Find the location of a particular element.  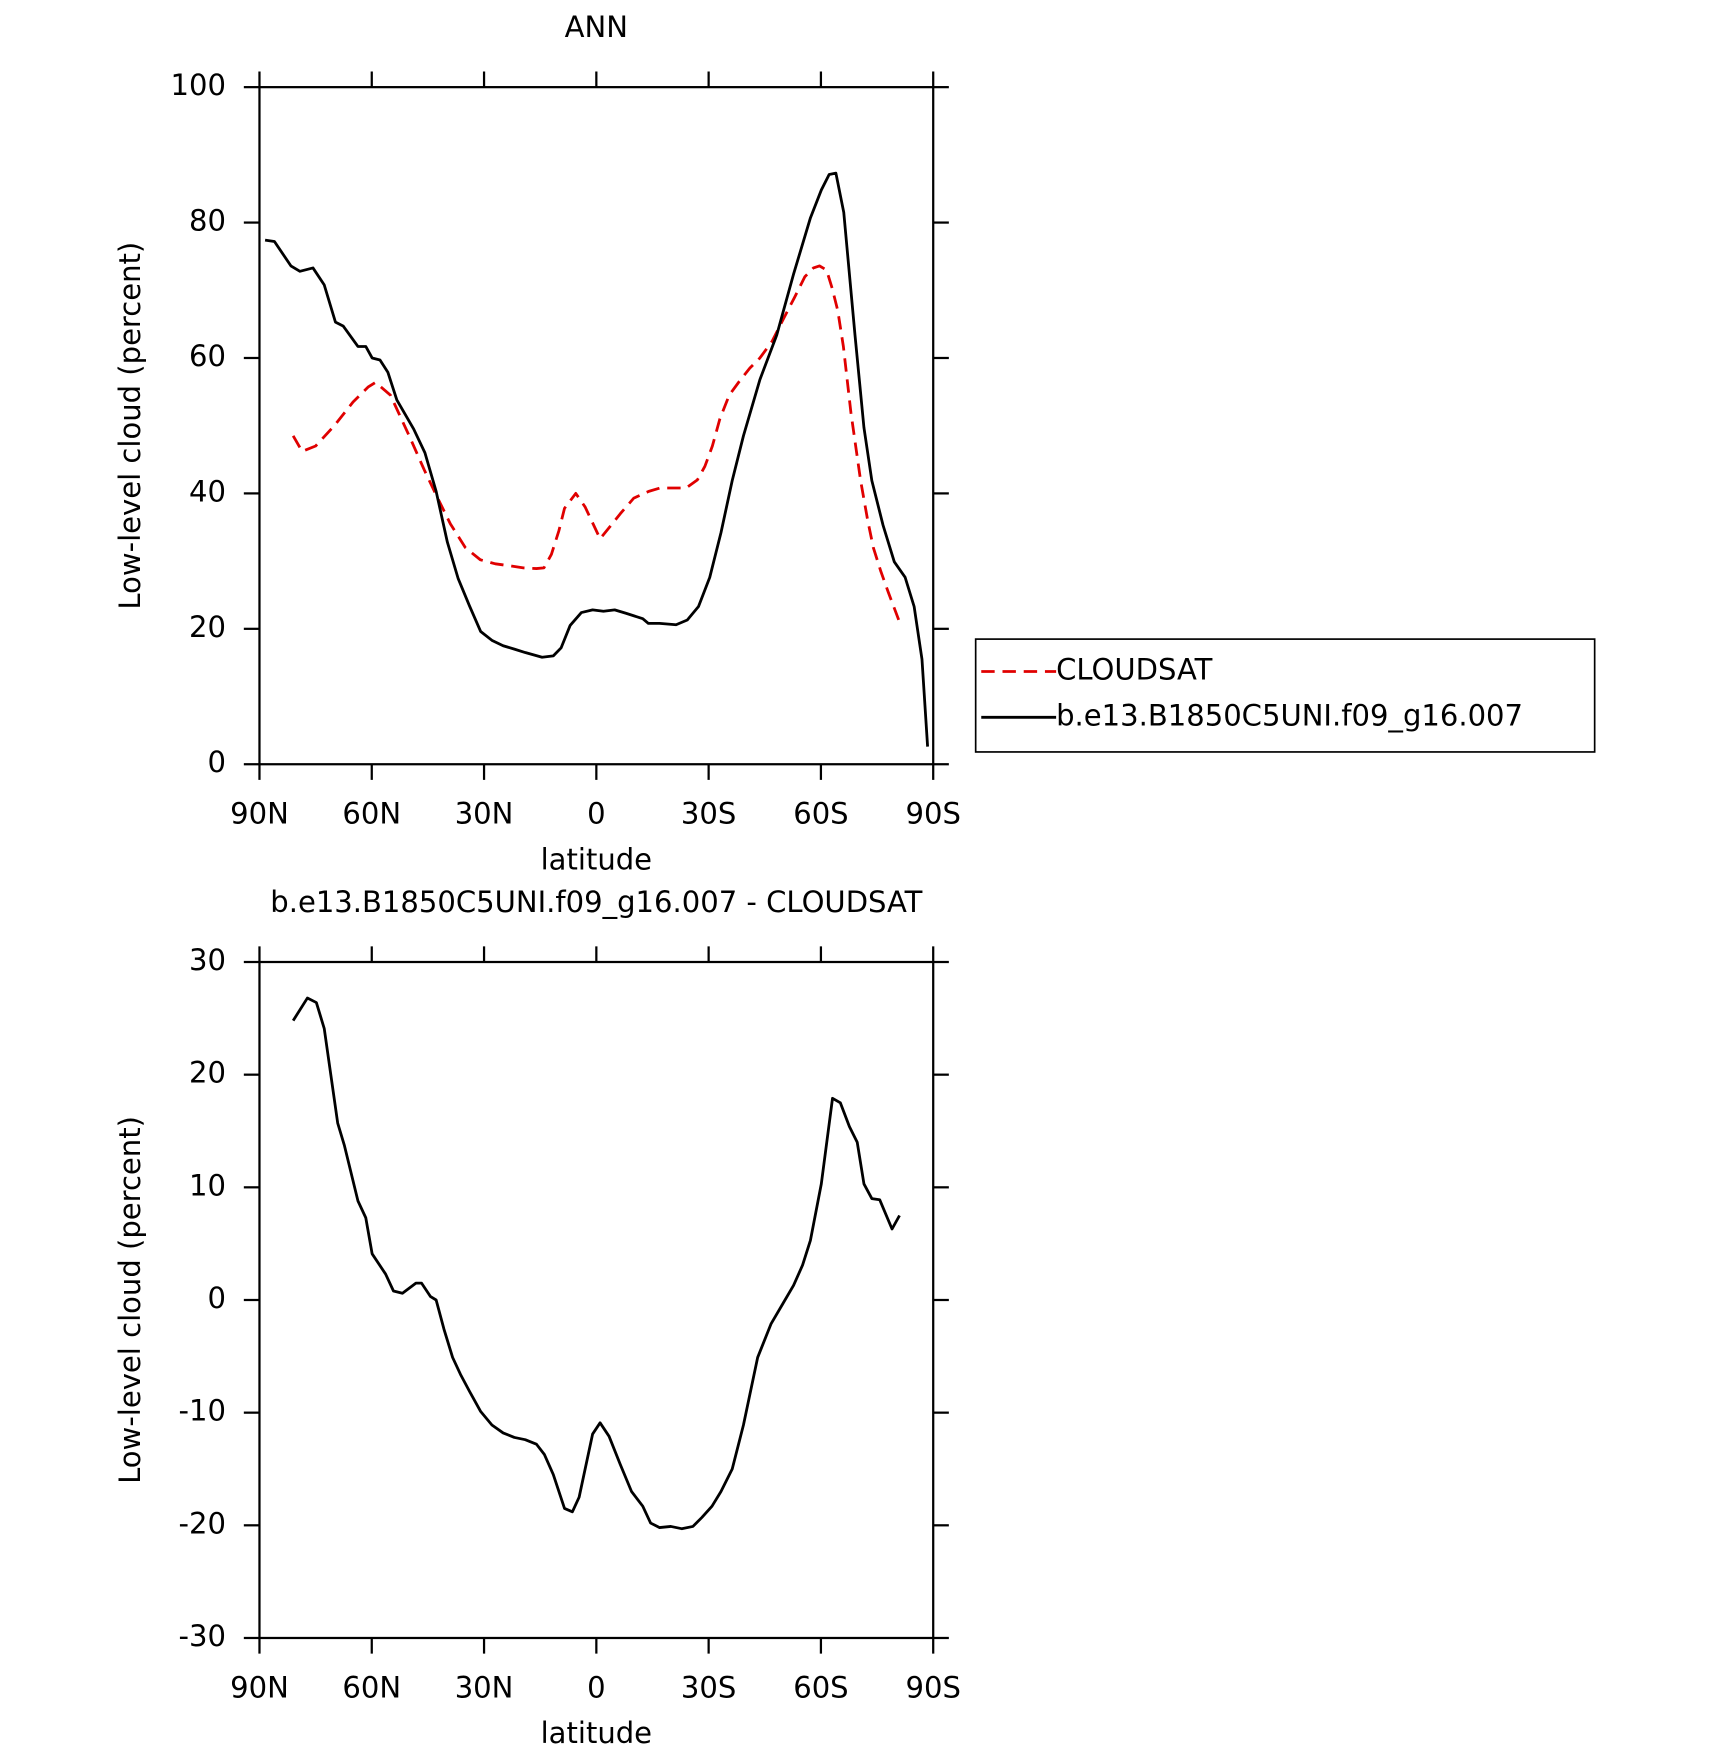

y-tick-label: 60 is located at coordinates (207, 356).